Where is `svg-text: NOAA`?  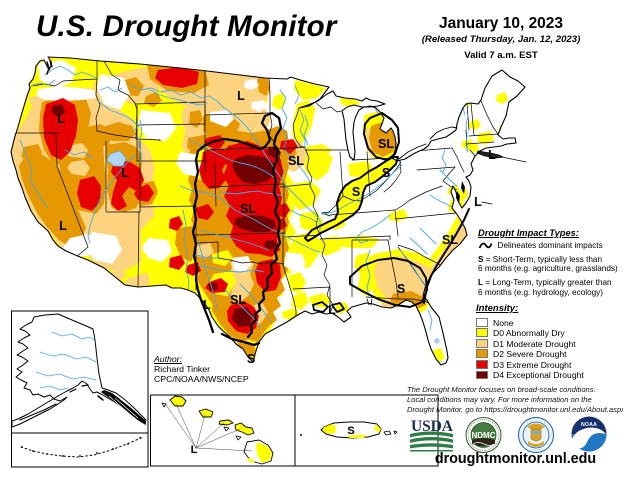 svg-text: NOAA is located at coordinates (589, 425).